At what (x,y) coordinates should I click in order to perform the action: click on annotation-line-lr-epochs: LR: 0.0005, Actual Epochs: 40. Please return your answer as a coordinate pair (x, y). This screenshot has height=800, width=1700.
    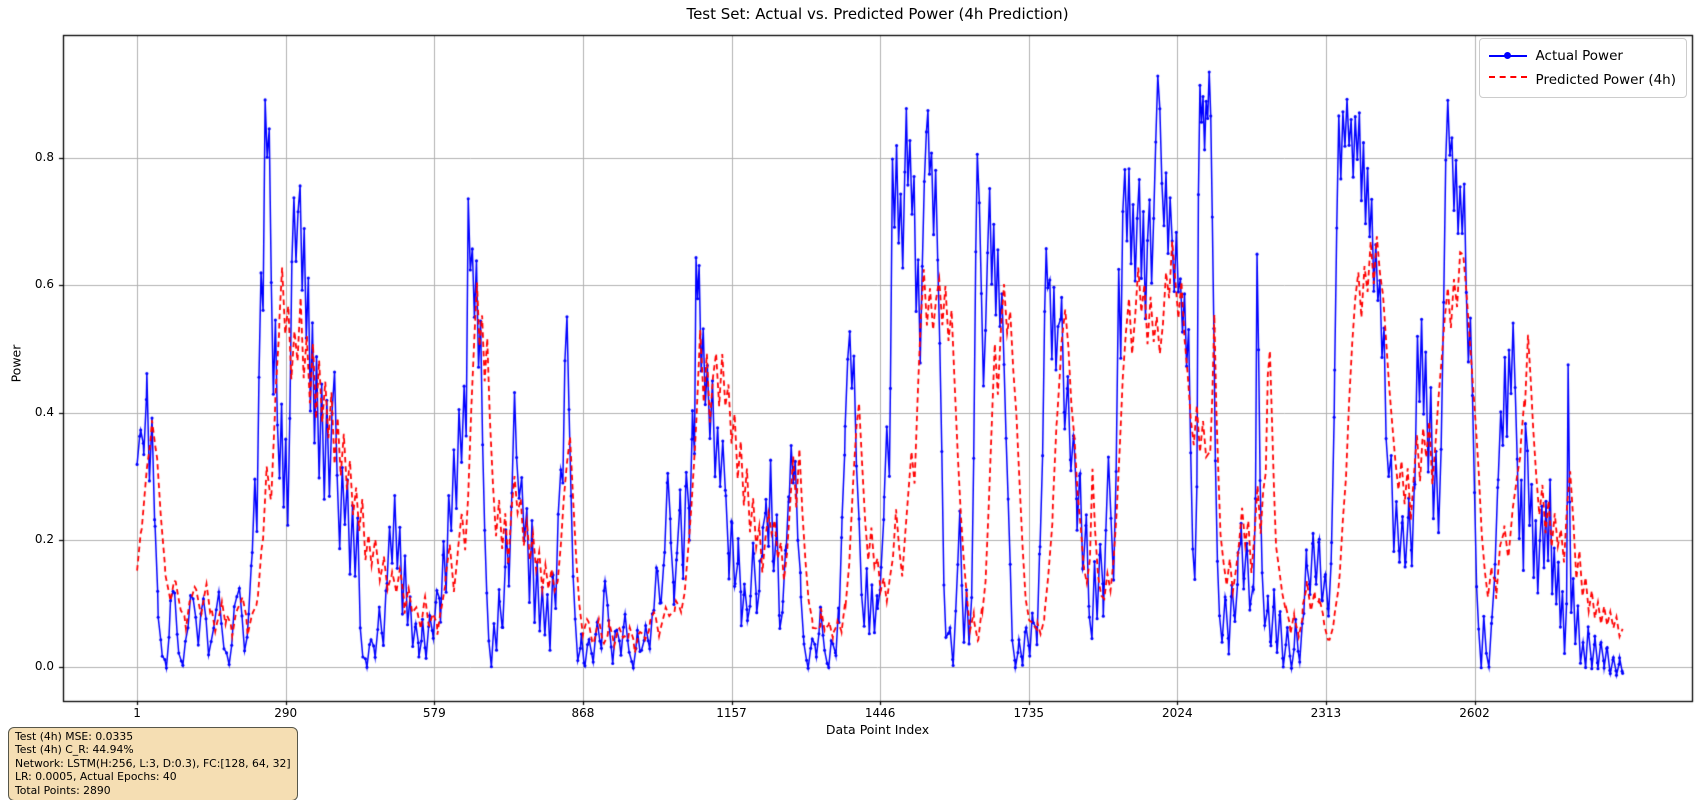
    Looking at the image, I should click on (96, 777).